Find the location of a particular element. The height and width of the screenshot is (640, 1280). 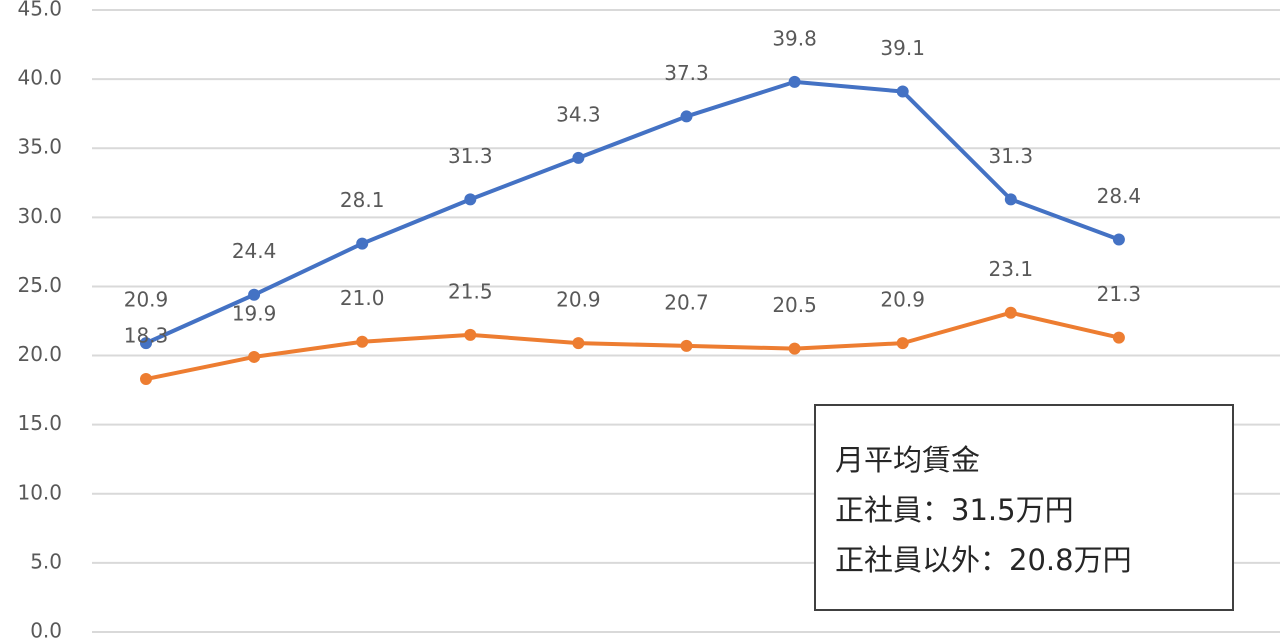

data-label: 39.8 is located at coordinates (794, 38).